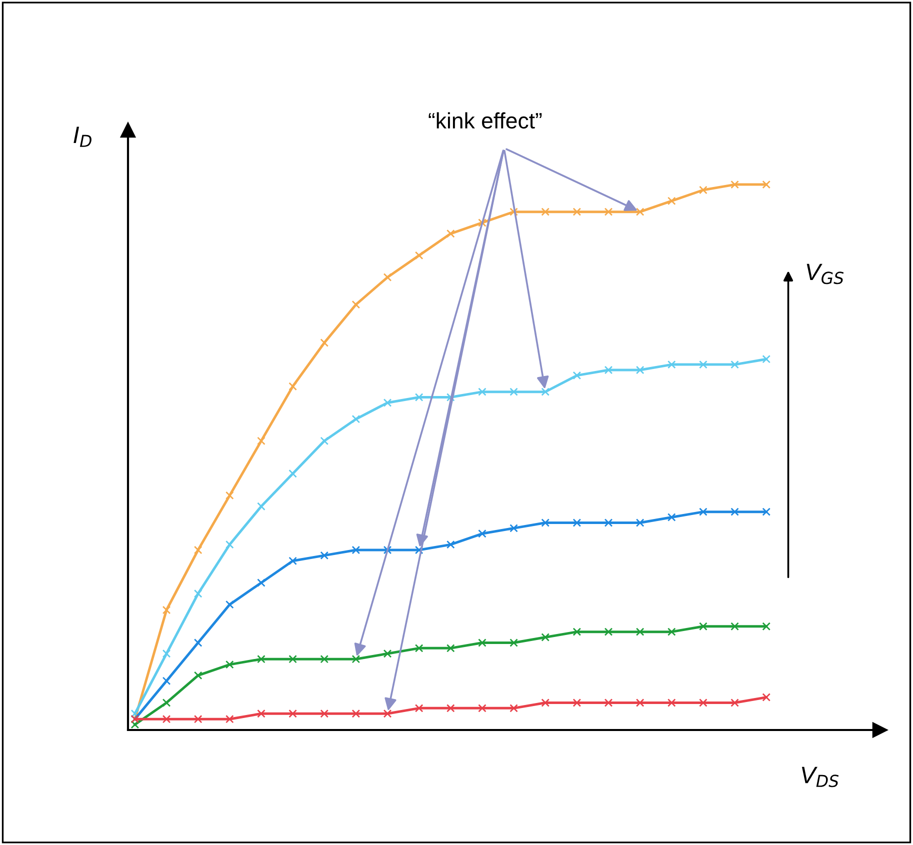  What do you see at coordinates (83, 136) in the screenshot?
I see `y-axis-title: I$_{D}$` at bounding box center [83, 136].